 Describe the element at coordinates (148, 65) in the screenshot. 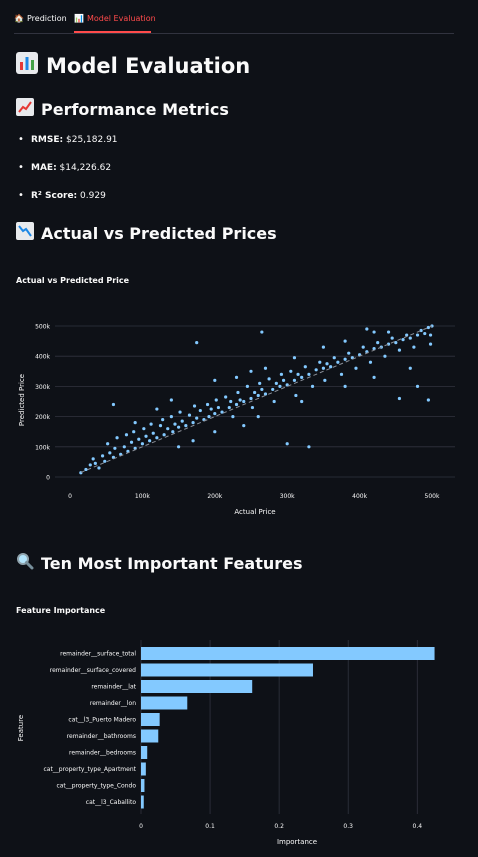

I see `page-title-text: Model Evaluation` at that location.